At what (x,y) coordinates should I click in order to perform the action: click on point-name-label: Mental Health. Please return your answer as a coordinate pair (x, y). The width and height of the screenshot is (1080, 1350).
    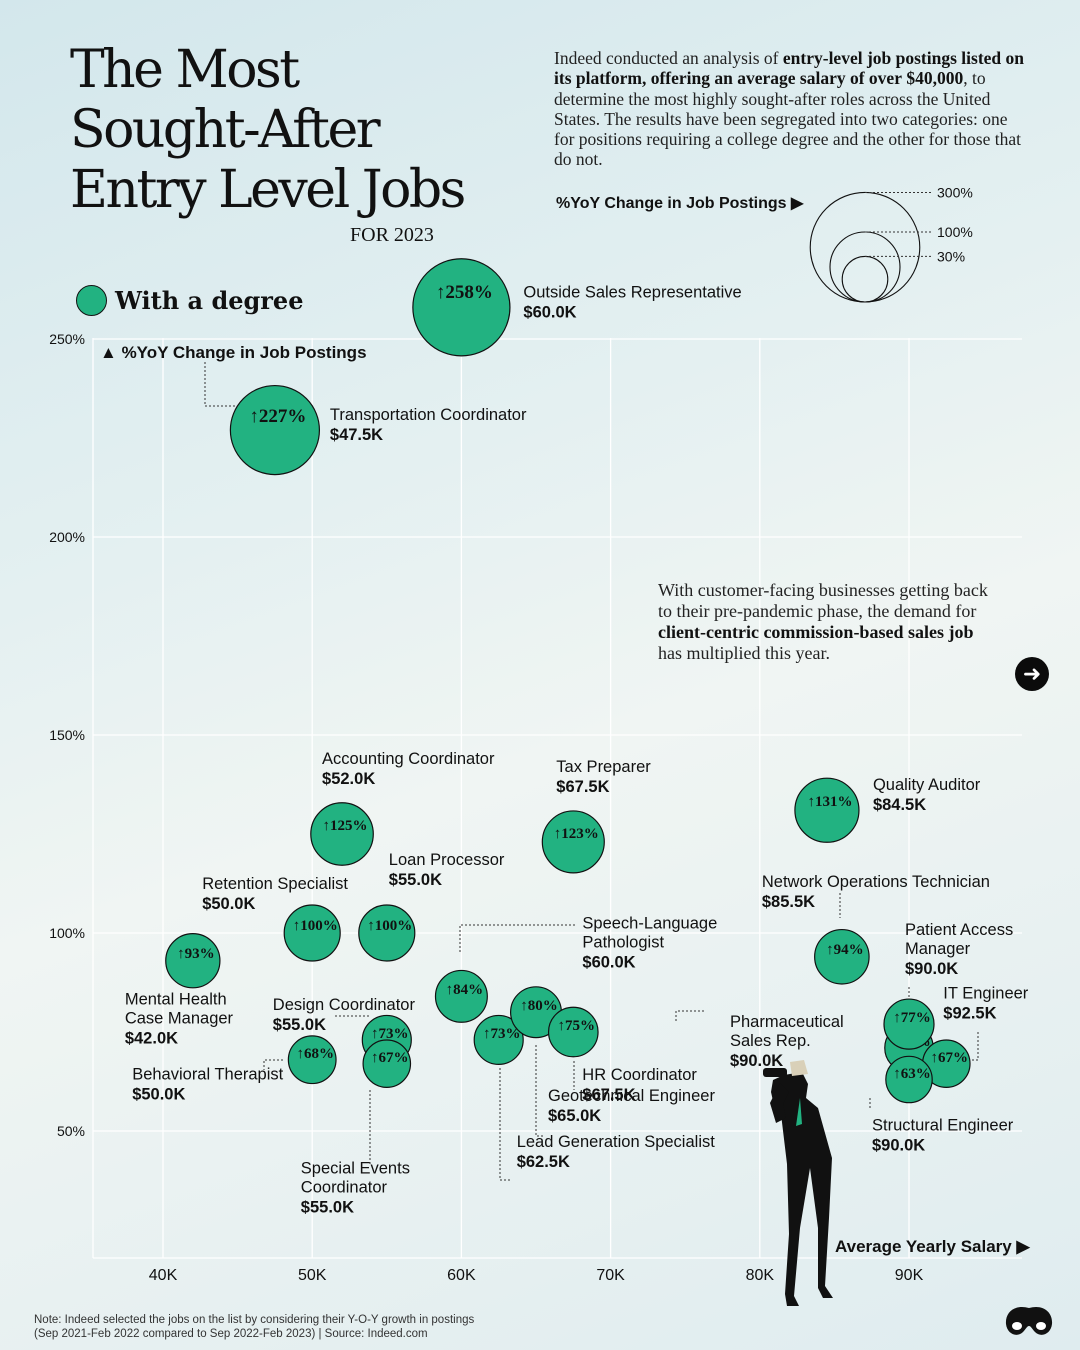
    Looking at the image, I should click on (176, 1000).